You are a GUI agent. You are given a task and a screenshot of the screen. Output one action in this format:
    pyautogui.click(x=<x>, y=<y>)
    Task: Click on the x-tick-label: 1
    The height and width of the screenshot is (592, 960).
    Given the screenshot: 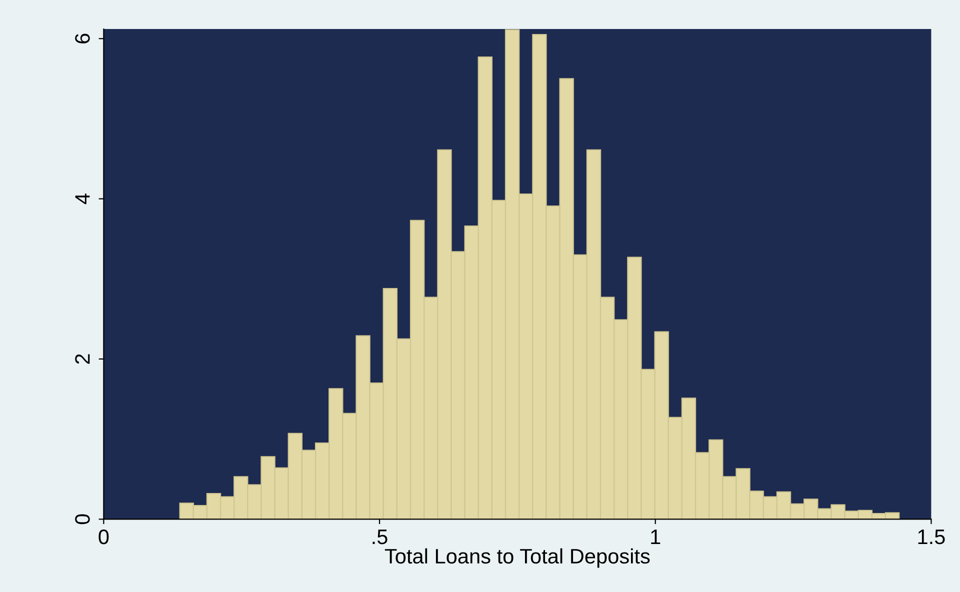 What is the action you would take?
    pyautogui.click(x=655, y=537)
    